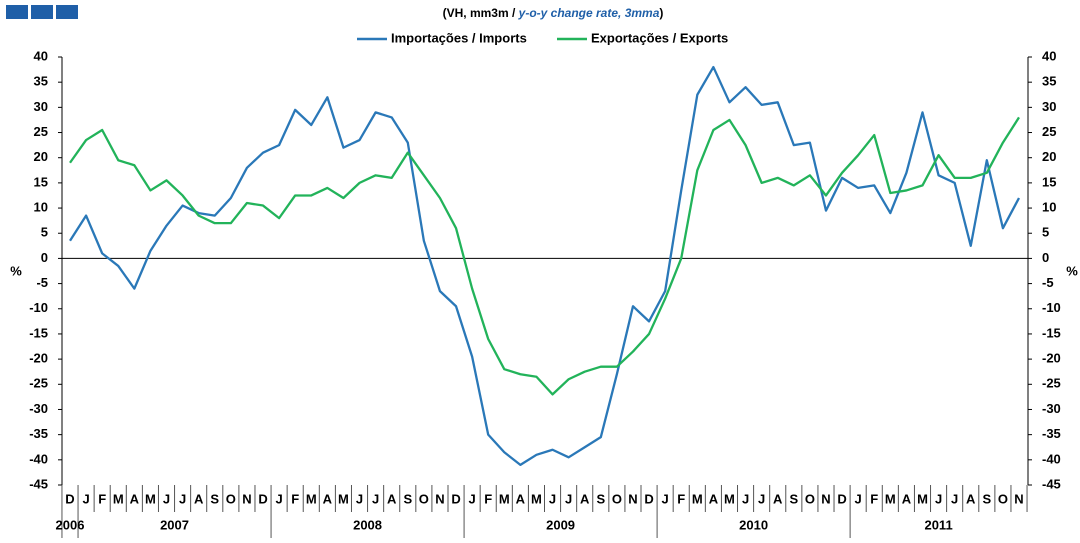  What do you see at coordinates (1051, 433) in the screenshot?
I see `y2-tick-label: -35` at bounding box center [1051, 433].